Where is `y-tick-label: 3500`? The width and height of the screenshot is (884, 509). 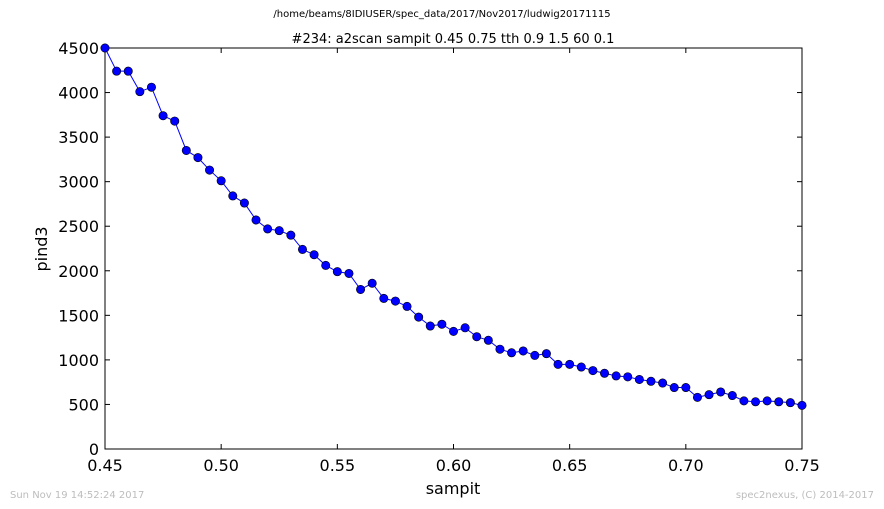
y-tick-label: 3500 is located at coordinates (78, 137).